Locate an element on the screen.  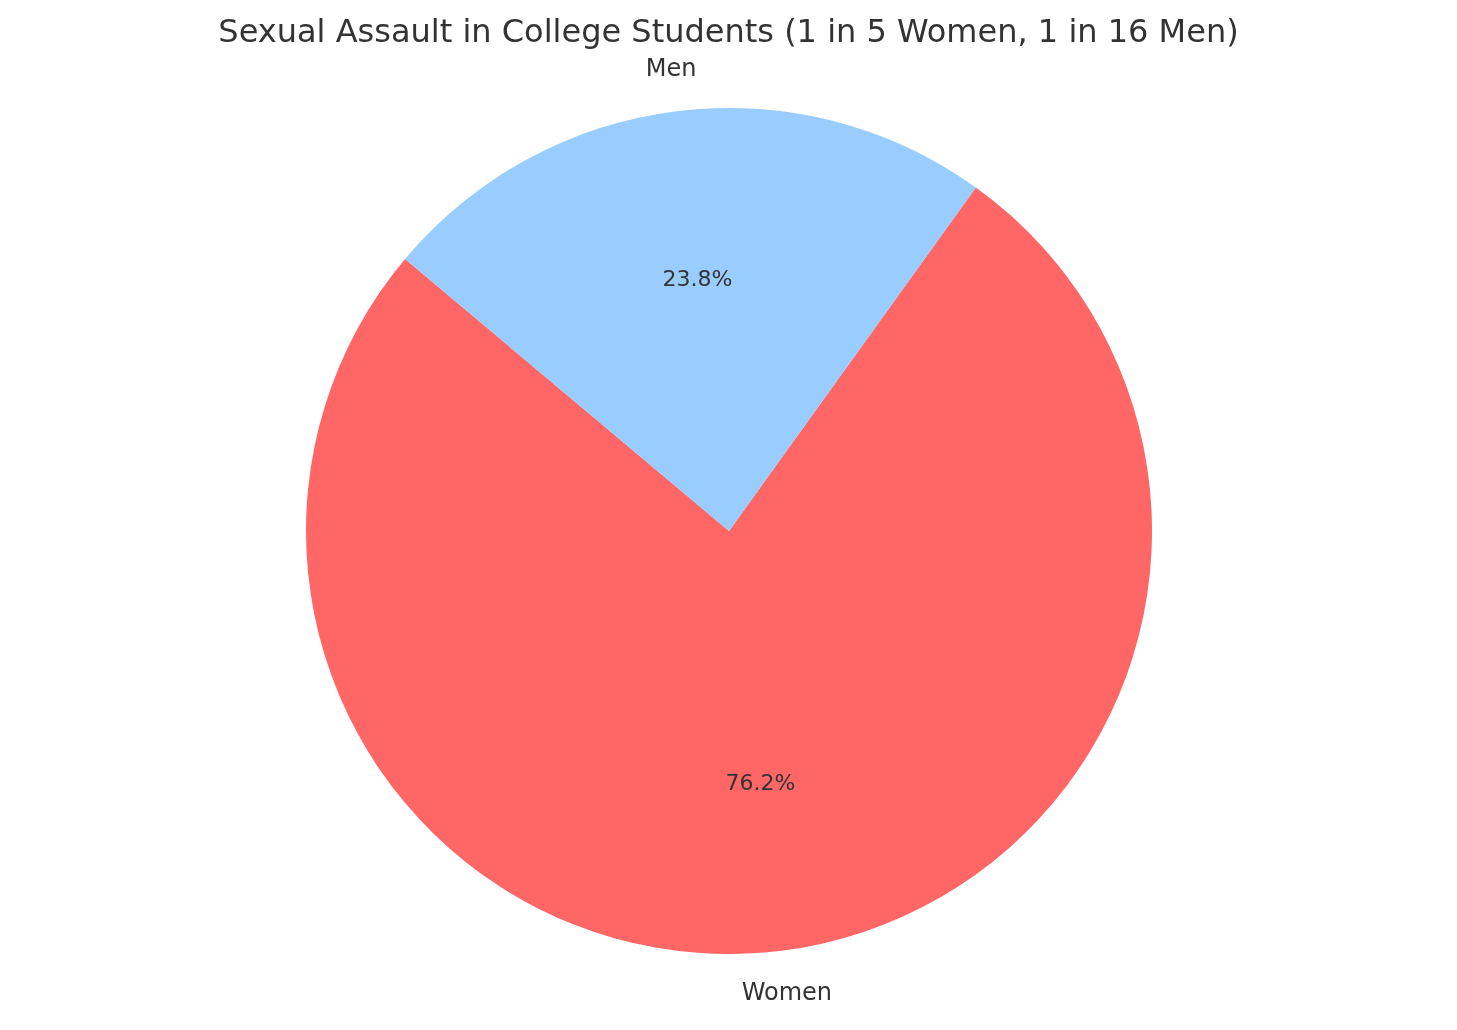
data-label: 23.8% is located at coordinates (697, 279).